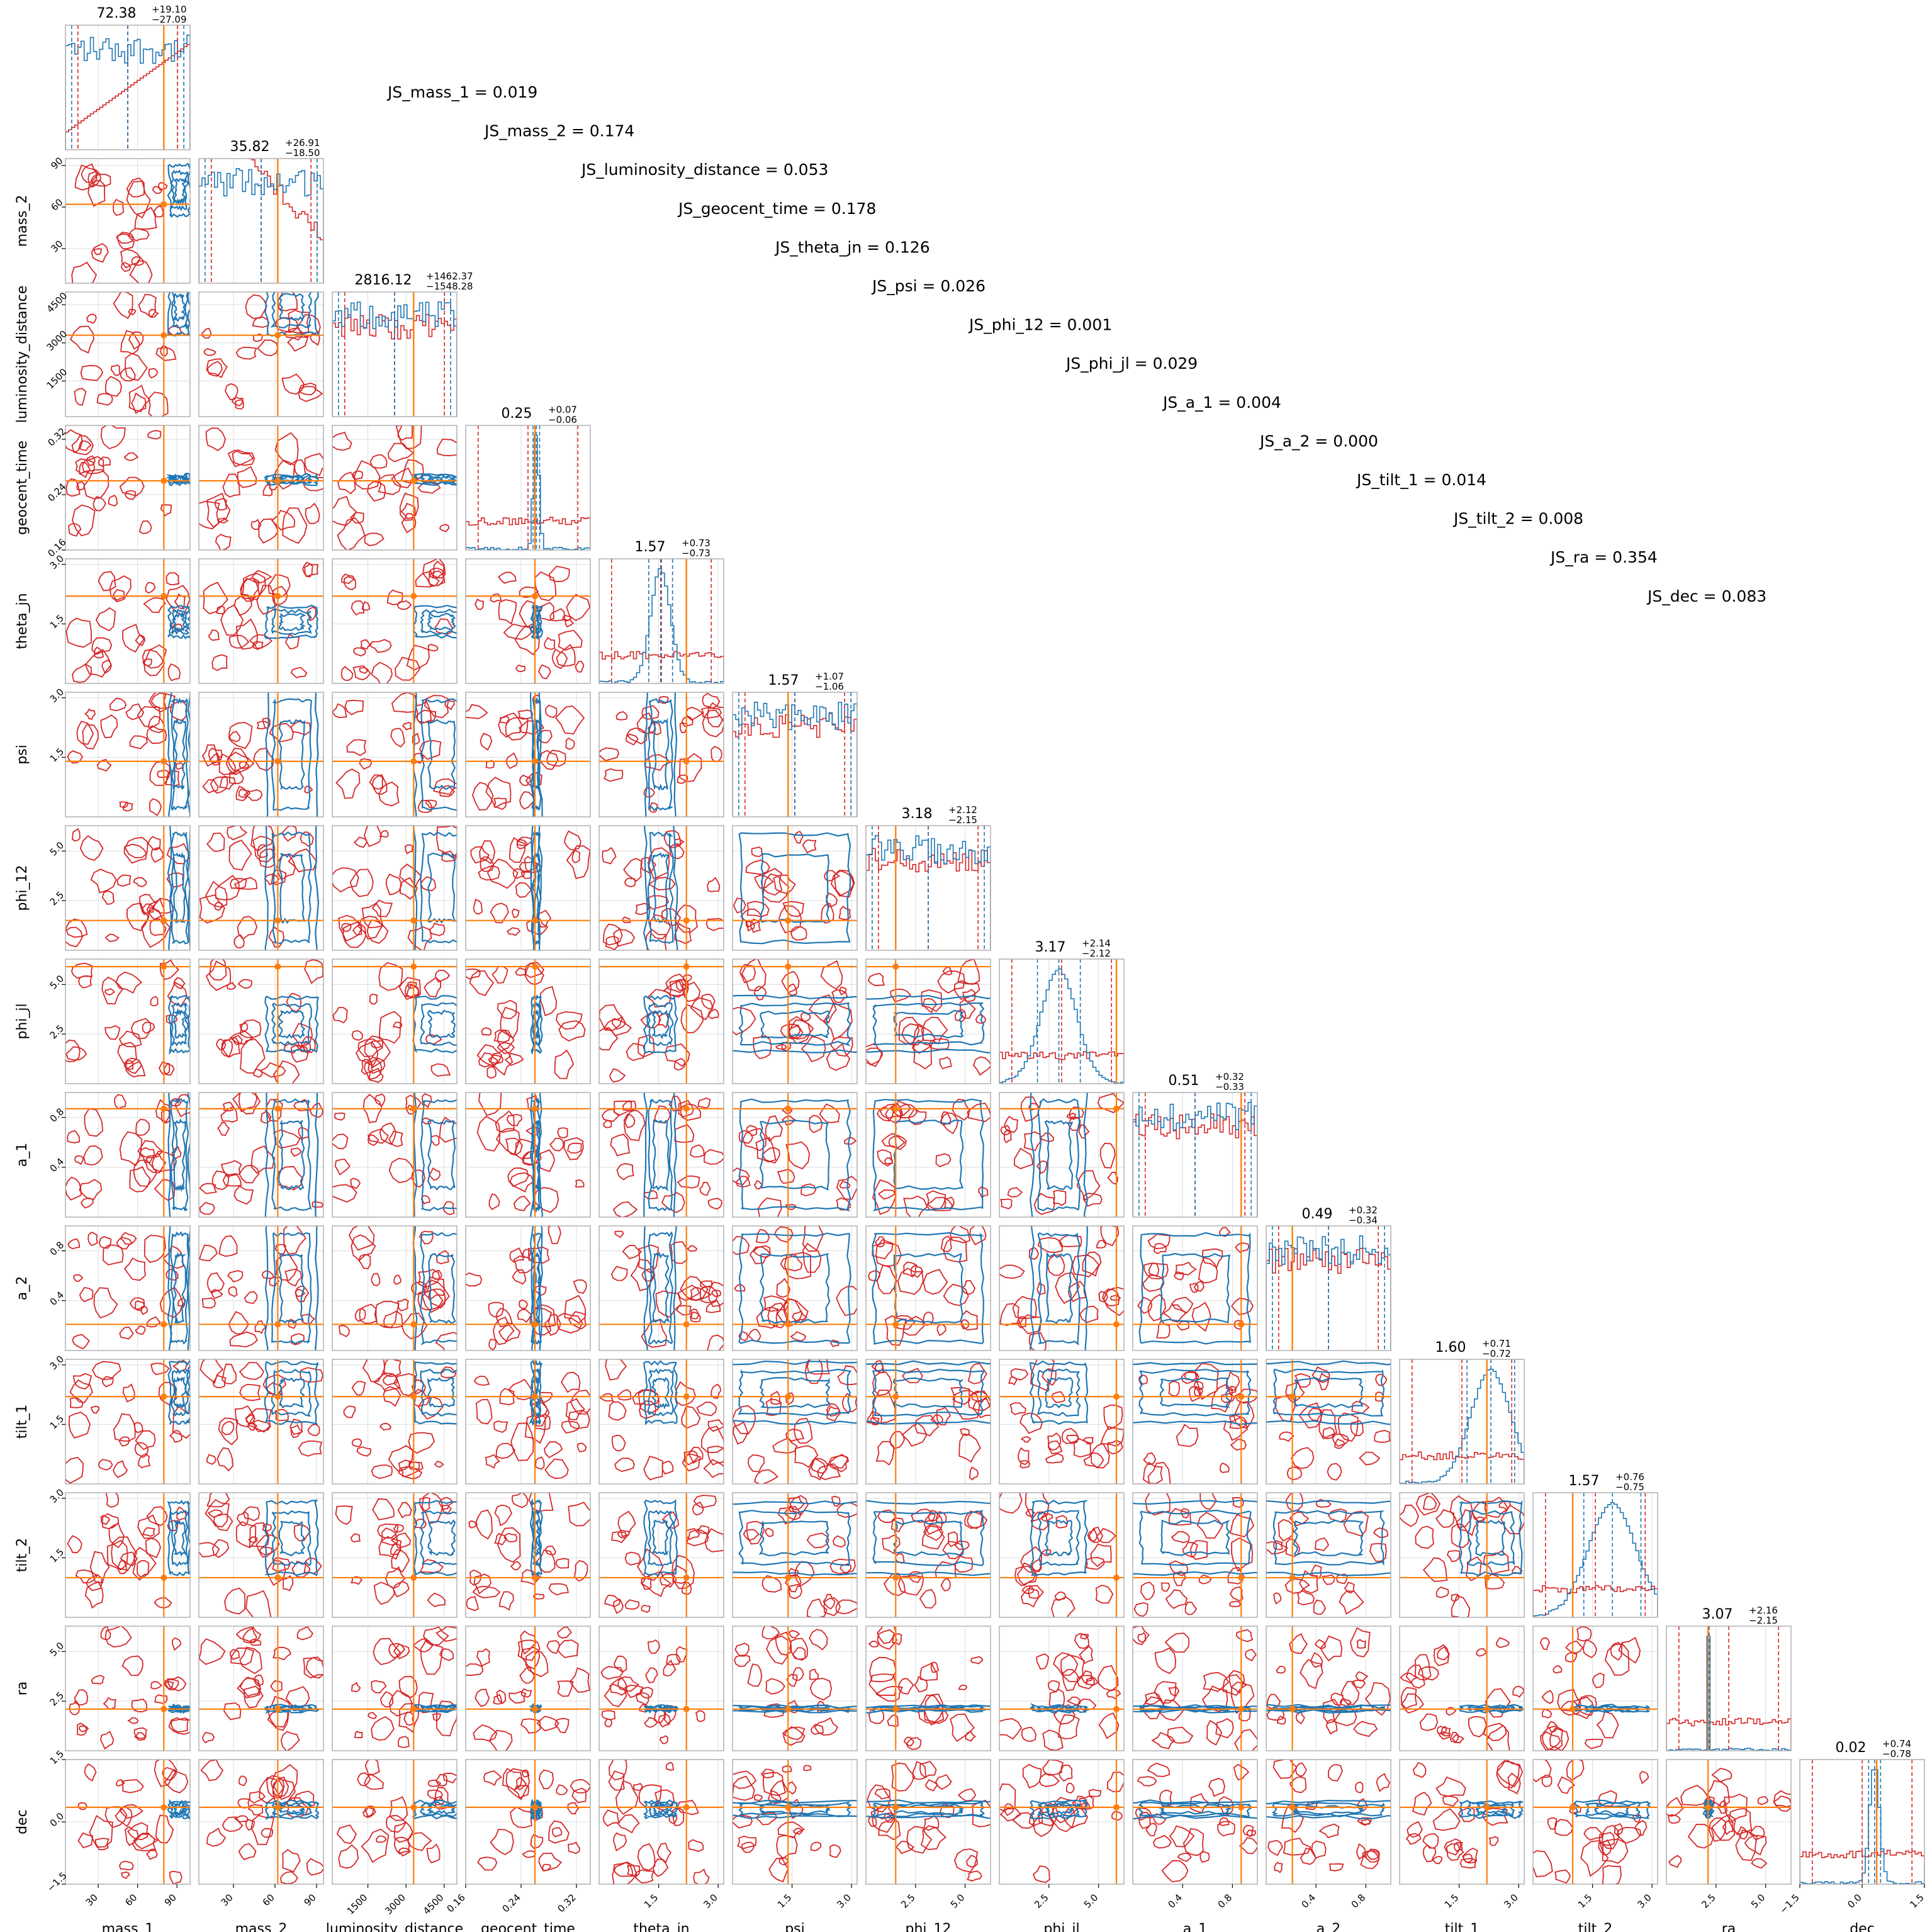  I want to click on x-tick-label-mass_1-0: 30, so click(92, 1900).